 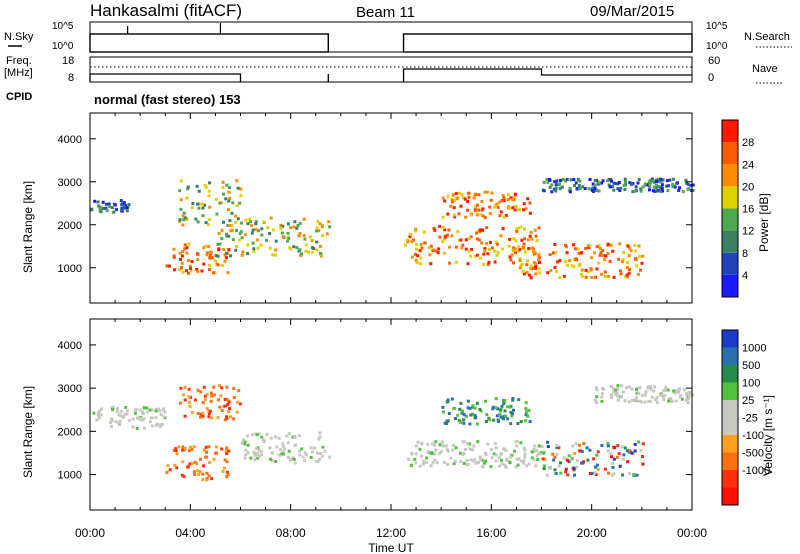 I want to click on power-colorbar-label: Power [dB], so click(x=764, y=222).